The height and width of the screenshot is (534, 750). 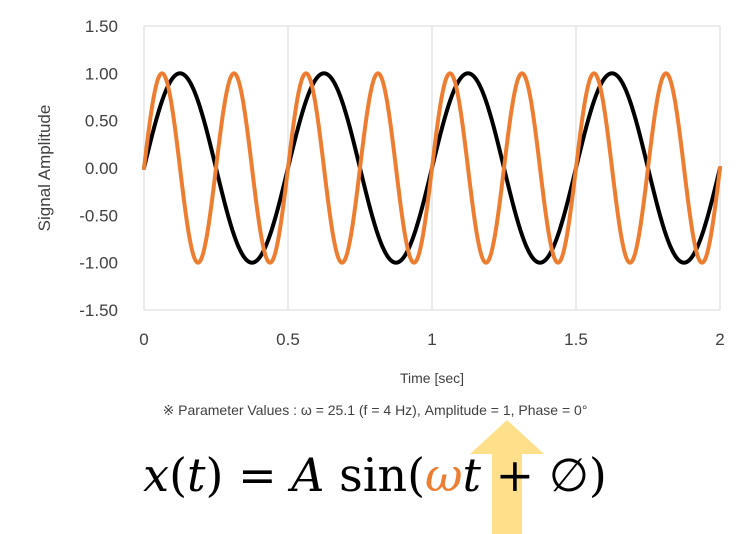 What do you see at coordinates (178, 475) in the screenshot?
I see `formula-open: (` at bounding box center [178, 475].